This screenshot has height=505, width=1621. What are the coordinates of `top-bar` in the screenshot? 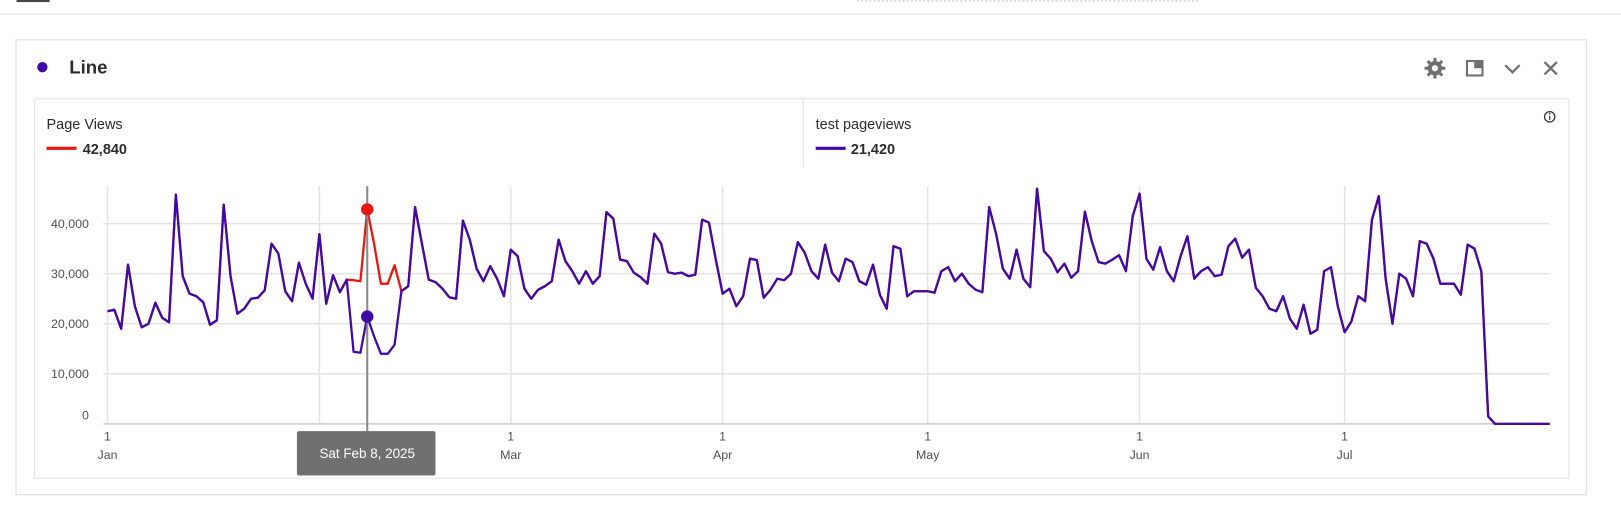 It's located at (810, 7).